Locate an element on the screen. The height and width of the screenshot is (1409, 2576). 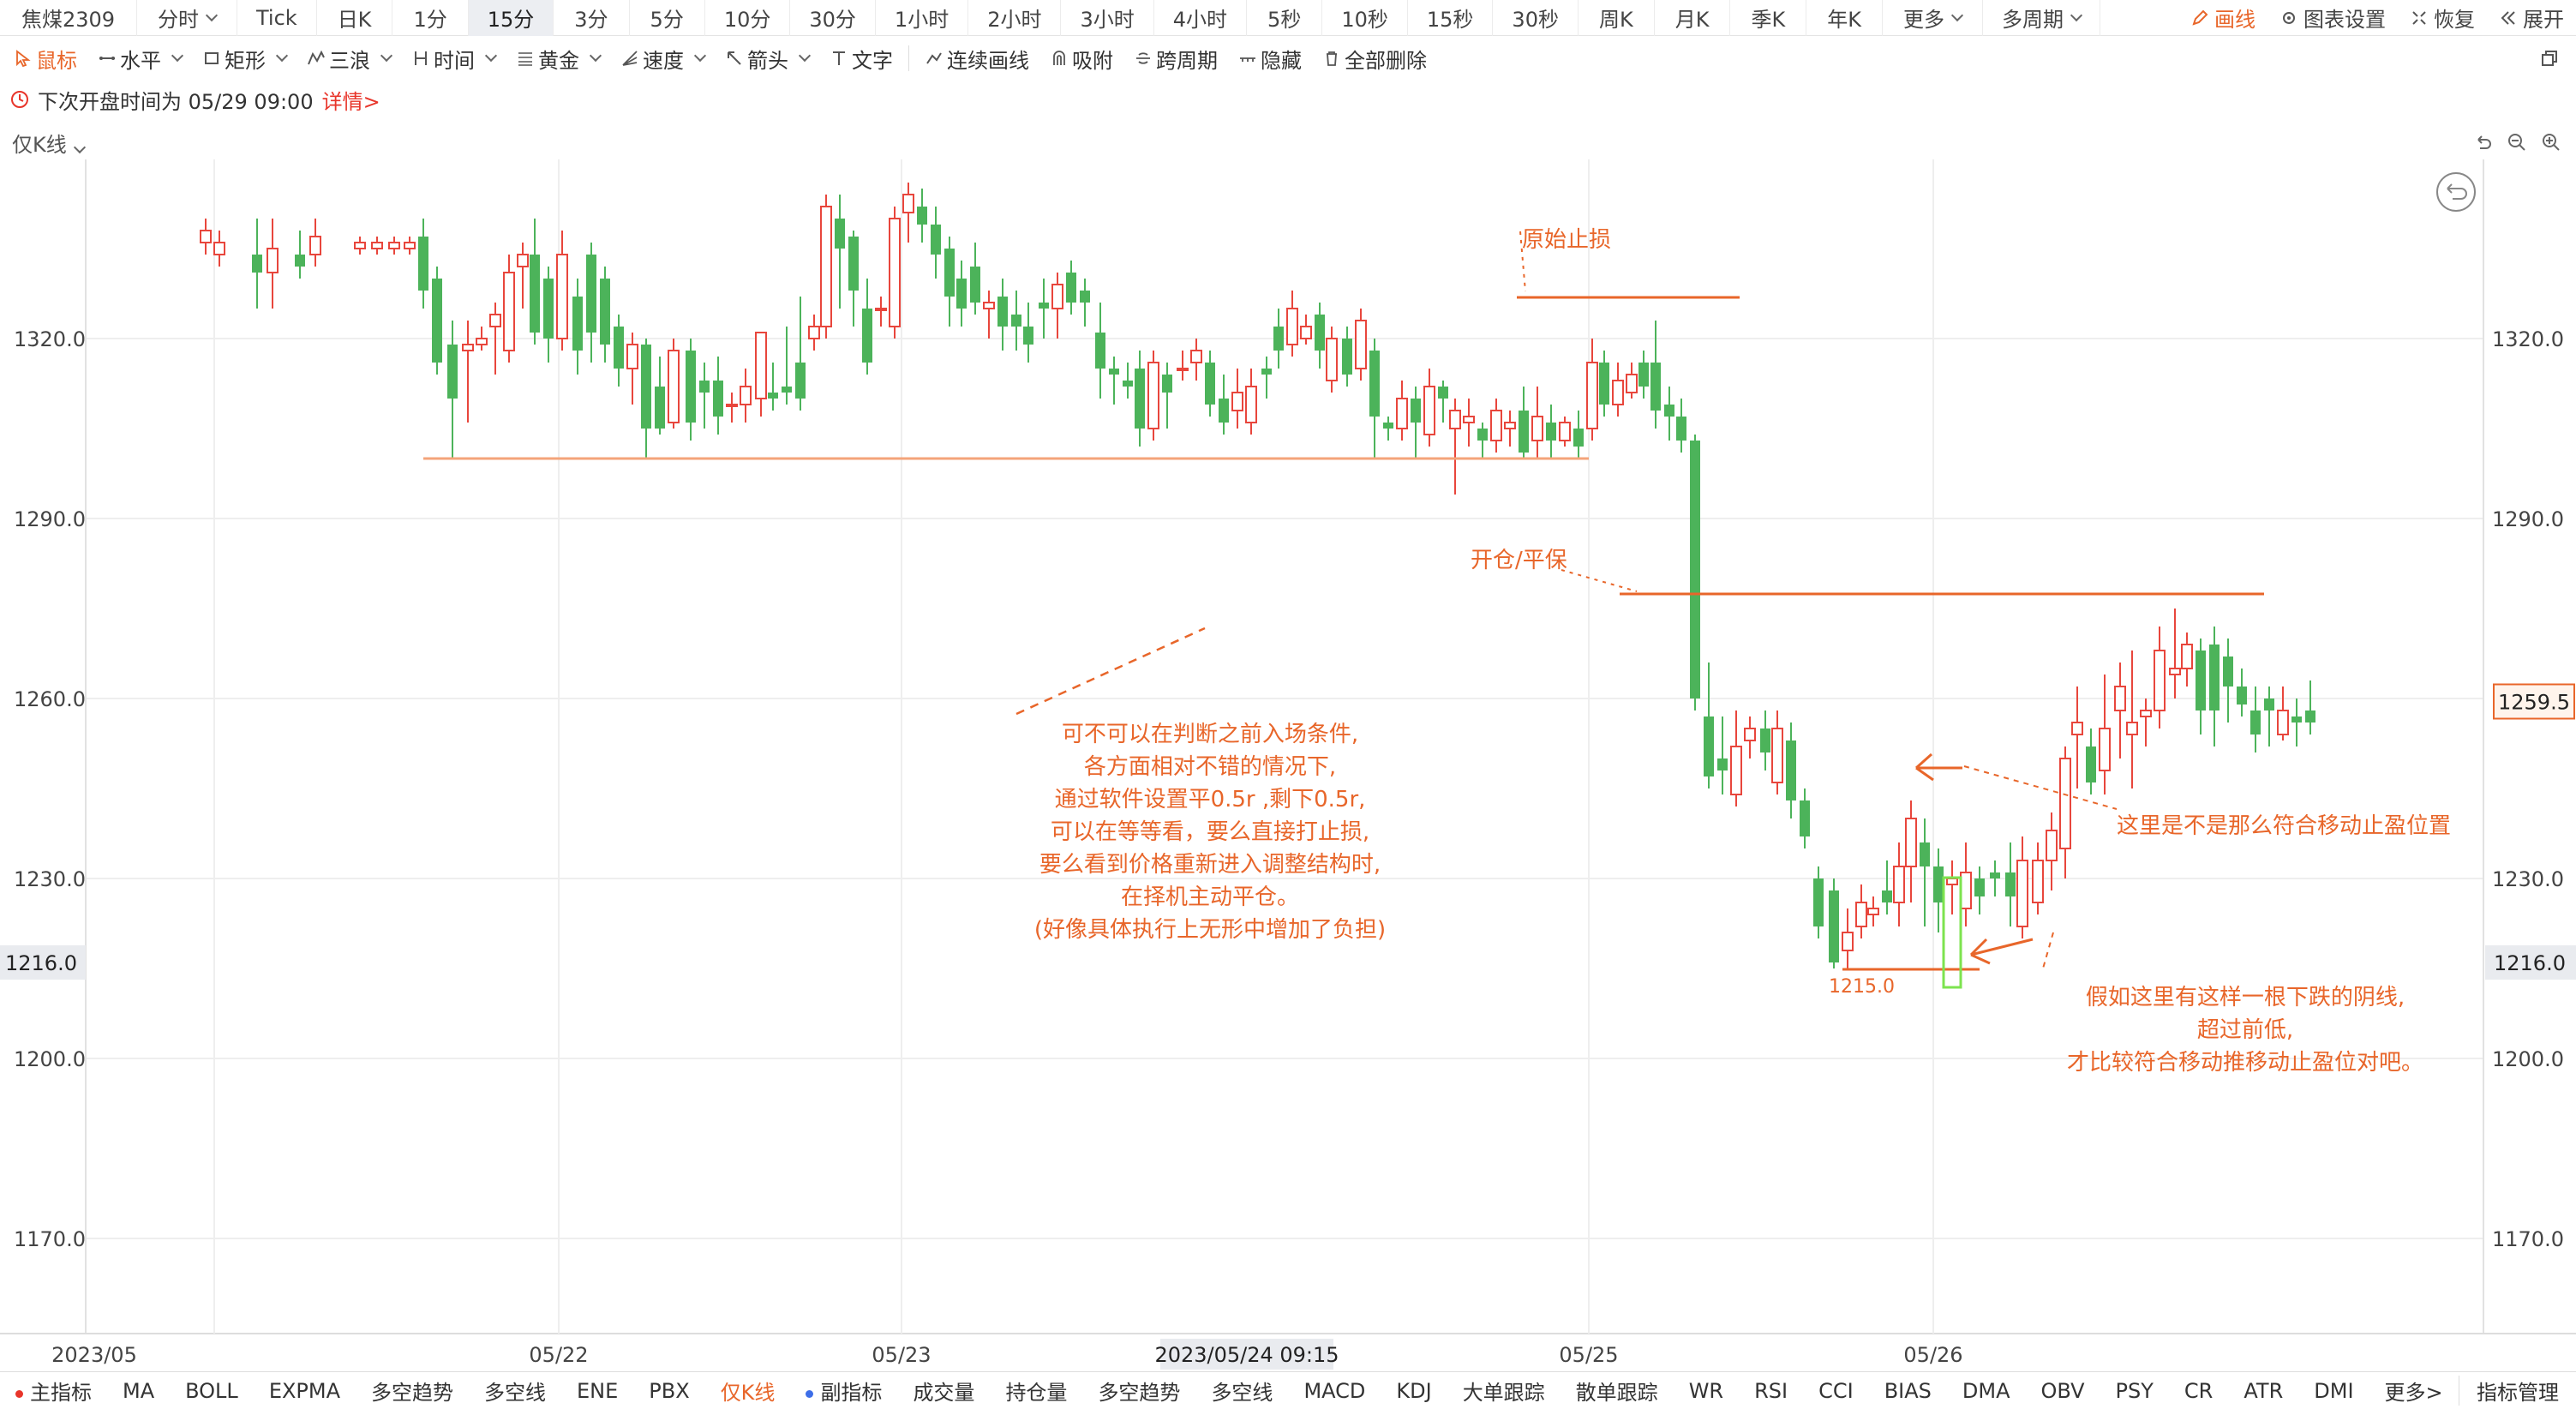
period-tab: 分时 is located at coordinates (187, 18).